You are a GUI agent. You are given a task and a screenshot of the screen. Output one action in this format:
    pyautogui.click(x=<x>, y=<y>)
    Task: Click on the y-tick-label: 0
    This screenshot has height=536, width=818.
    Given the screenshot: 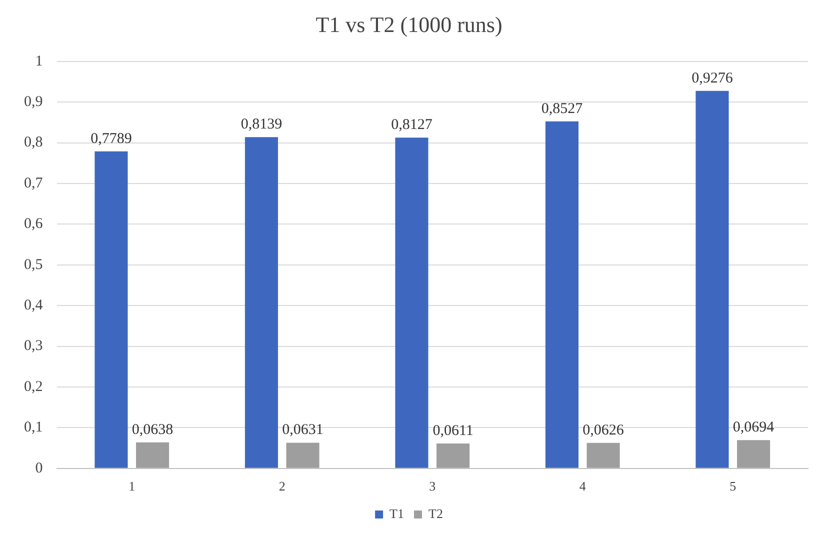 What is the action you would take?
    pyautogui.click(x=39, y=468)
    